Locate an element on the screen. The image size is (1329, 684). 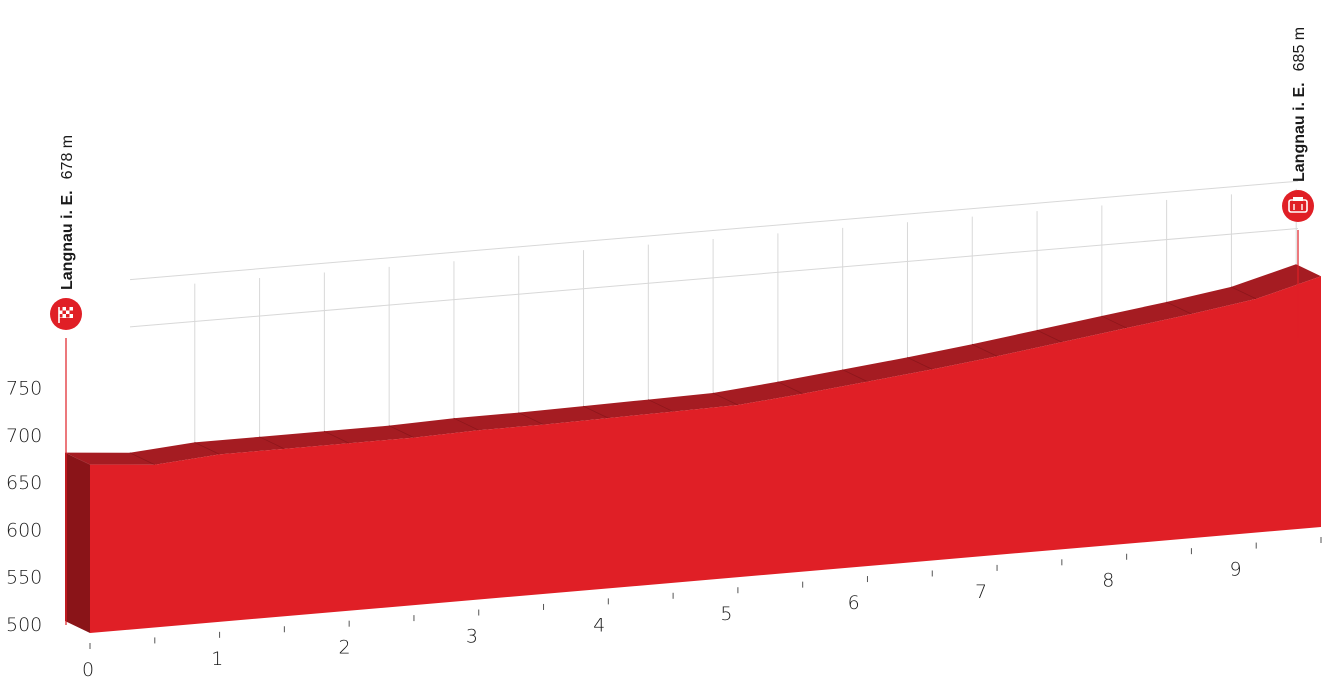
y-tick-label: 650 is located at coordinates (24, 483).